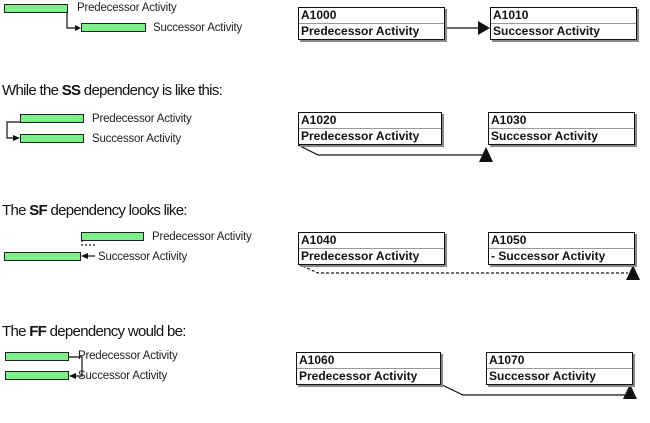 The width and height of the screenshot is (650, 423). I want to click on sf-gantt-link, so click(88, 243).